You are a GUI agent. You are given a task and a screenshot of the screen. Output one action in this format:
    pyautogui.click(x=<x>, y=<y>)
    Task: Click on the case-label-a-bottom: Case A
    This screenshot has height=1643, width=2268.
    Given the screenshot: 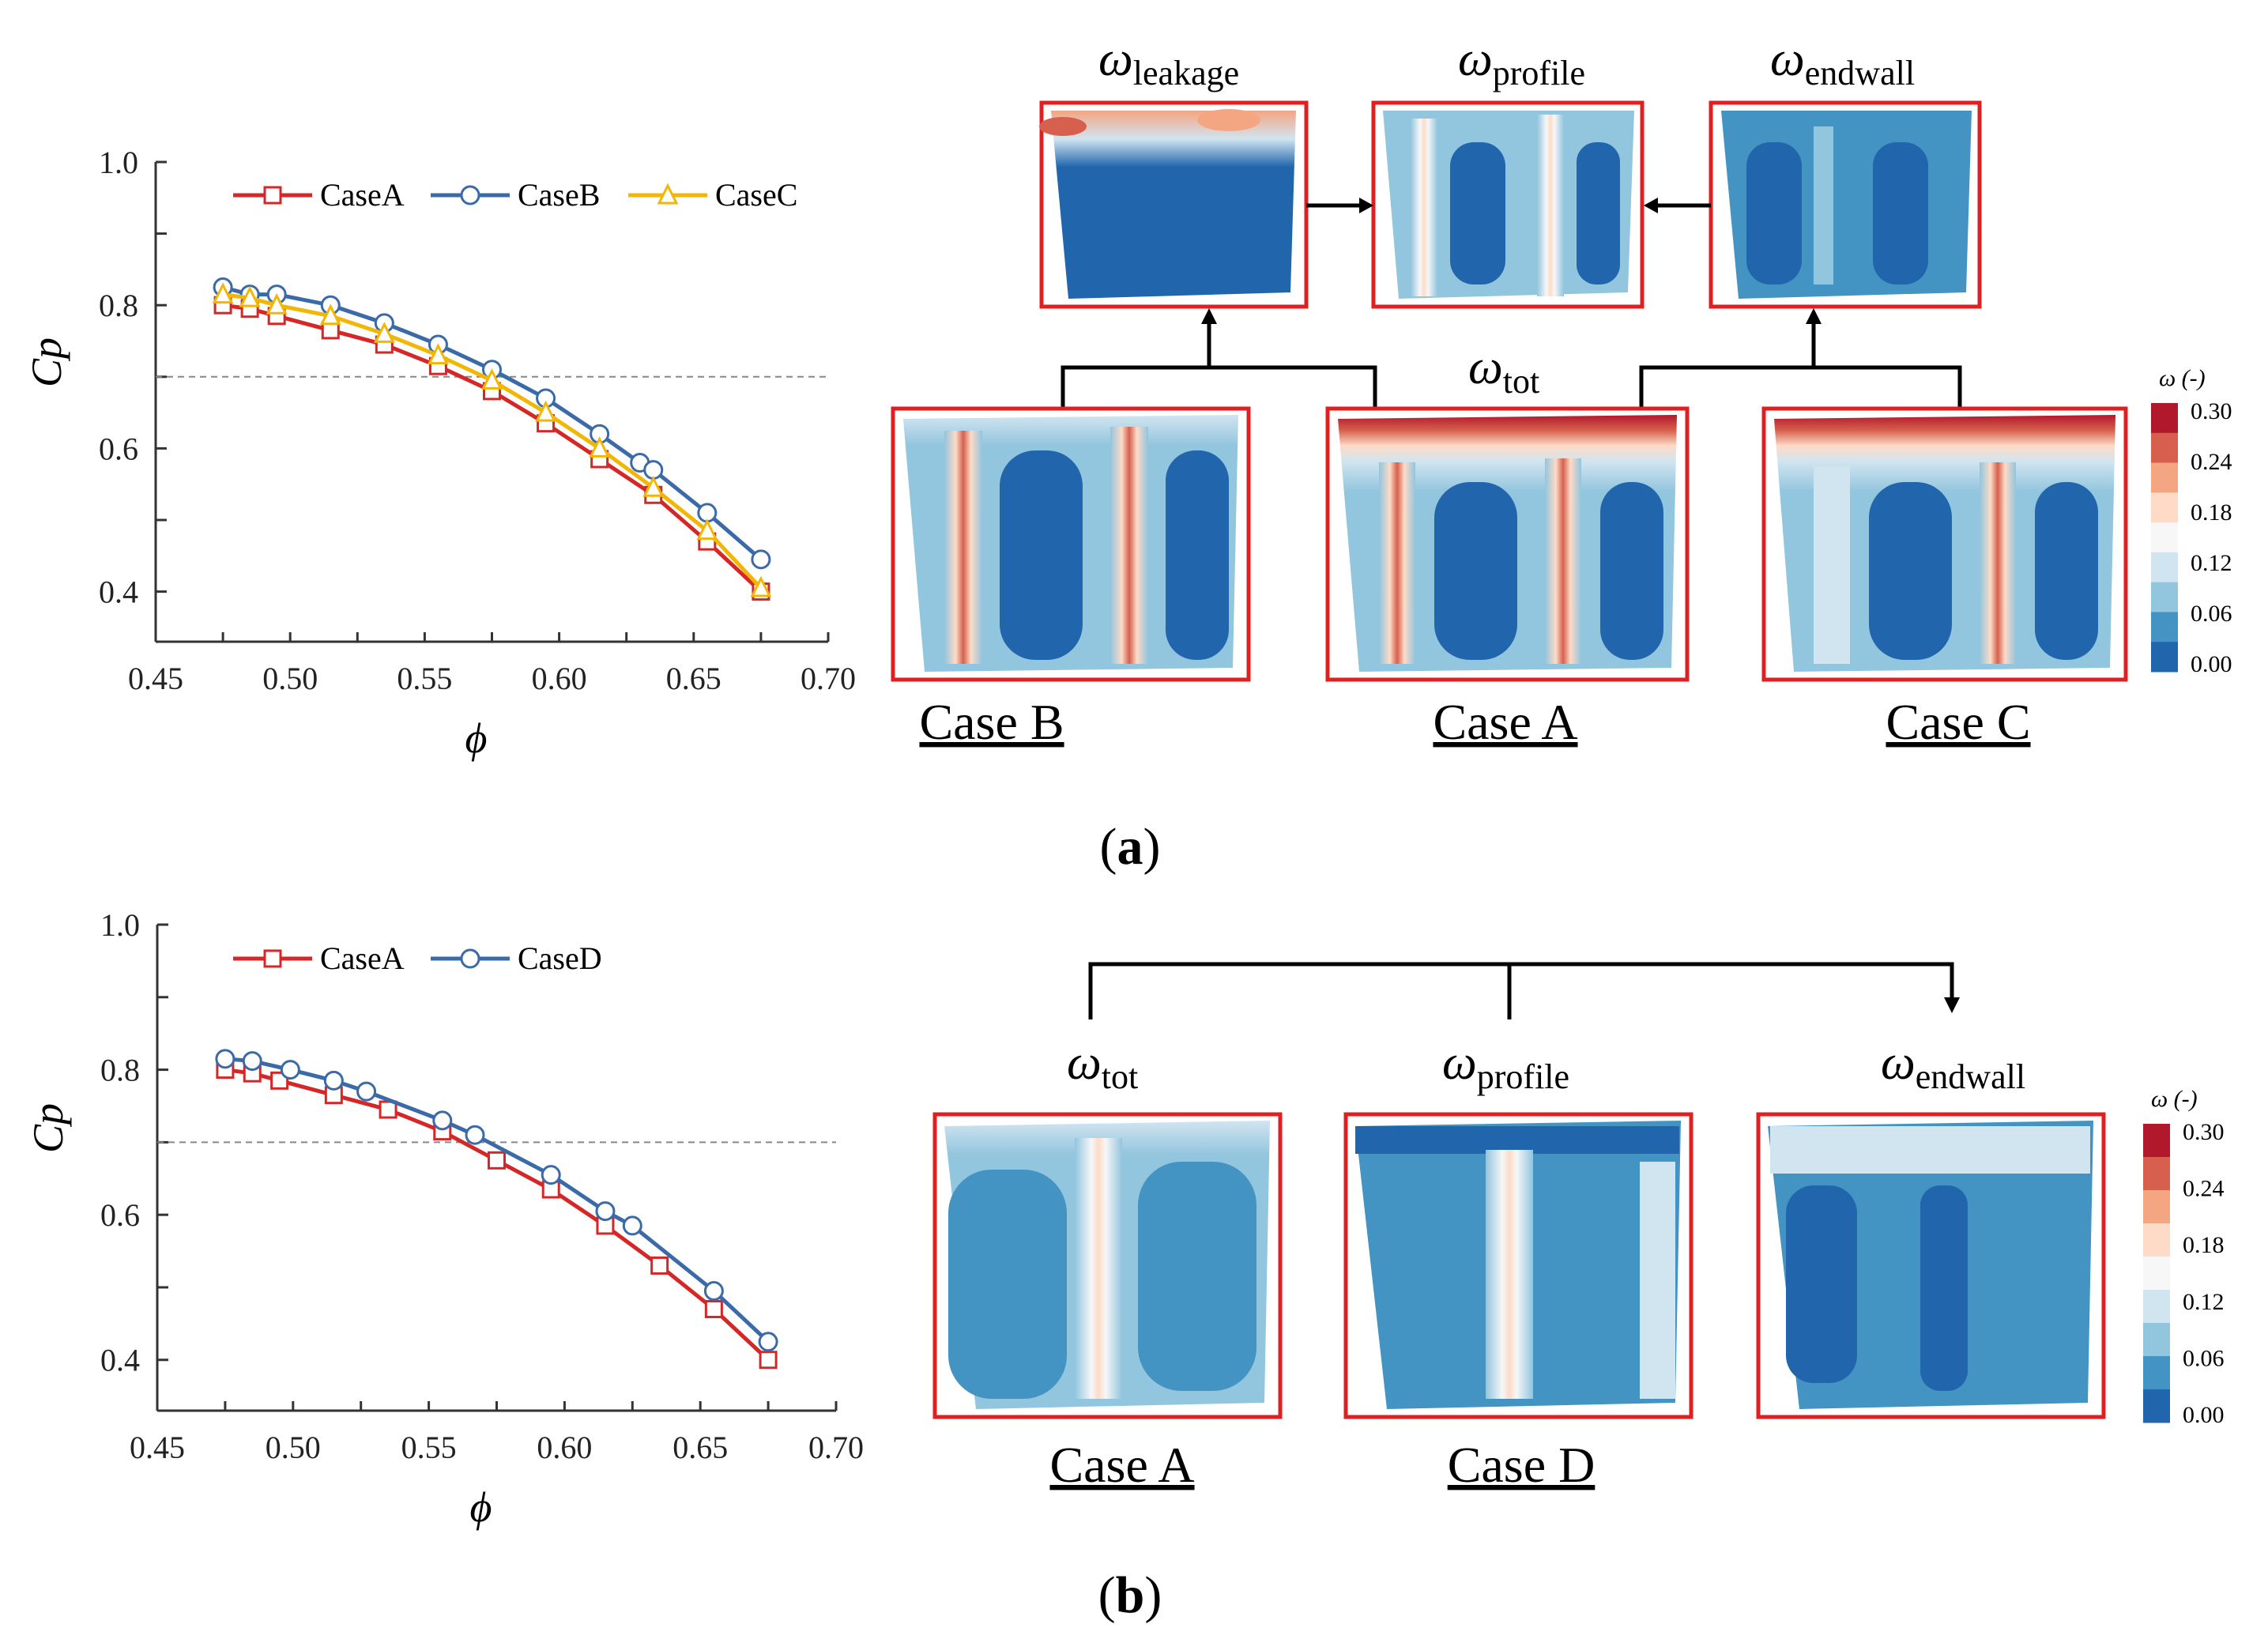 What is the action you would take?
    pyautogui.click(x=1121, y=1465)
    